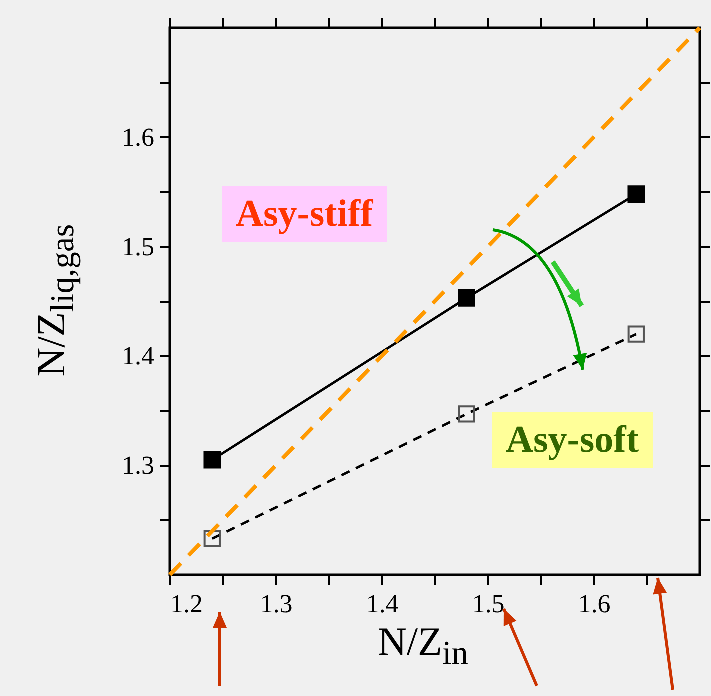 The image size is (711, 696). I want to click on x-axis-title: N/Z$_{in}$, so click(423, 645).